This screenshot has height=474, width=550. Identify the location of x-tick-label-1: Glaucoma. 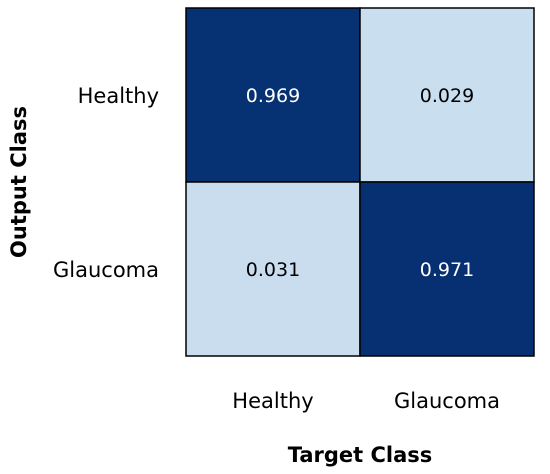
(447, 401).